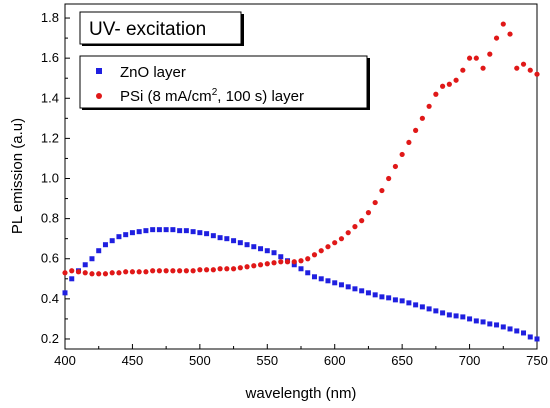 This screenshot has width=550, height=408. Describe the element at coordinates (50, 17) in the screenshot. I see `y-tick-label: 1.8` at that location.